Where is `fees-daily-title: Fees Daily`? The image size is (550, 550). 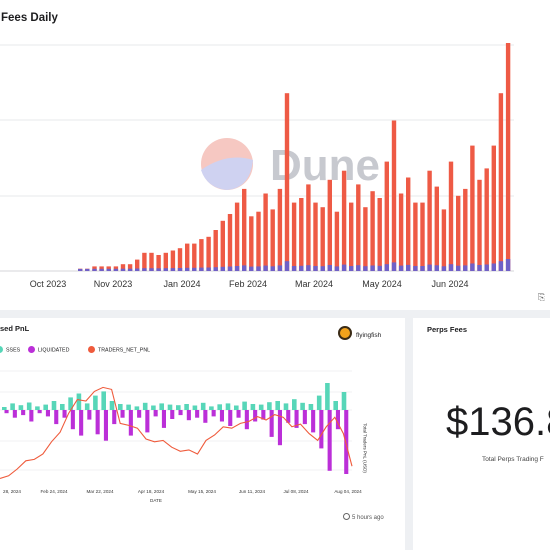
fees-daily-title: Fees Daily is located at coordinates (29, 18).